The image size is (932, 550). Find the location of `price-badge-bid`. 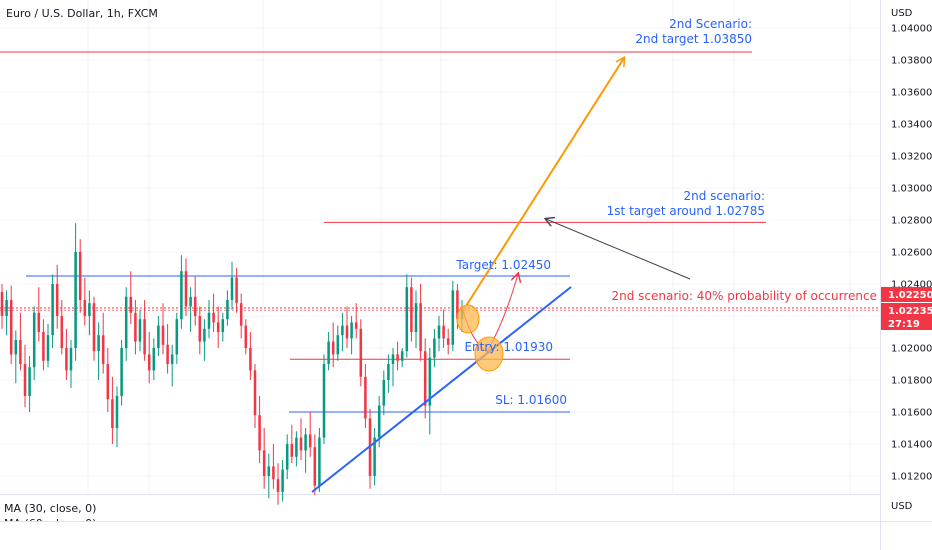

price-badge-bid is located at coordinates (906, 316).